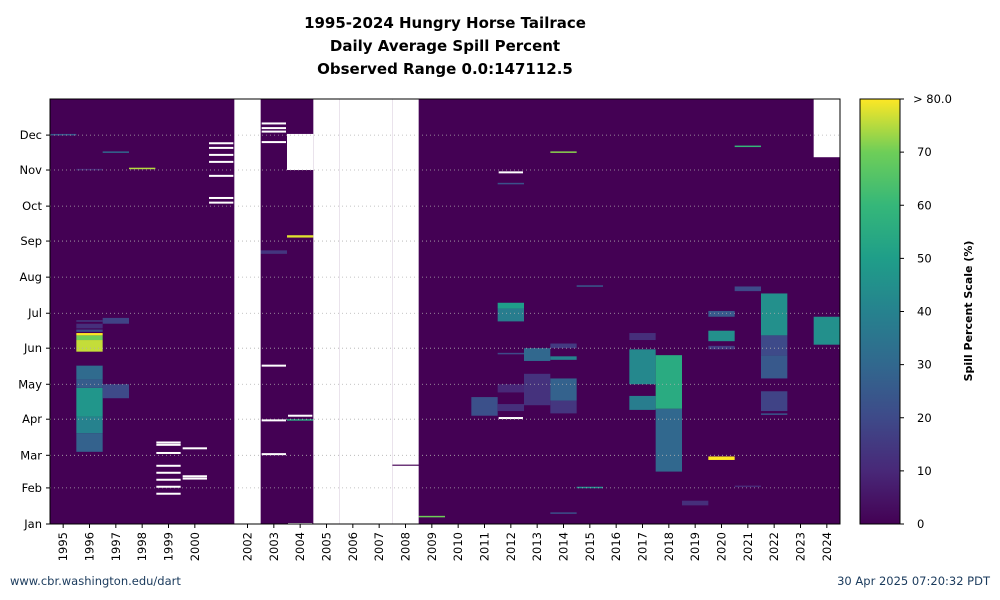  I want to click on x-tick-label: 2004, so click(300, 546).